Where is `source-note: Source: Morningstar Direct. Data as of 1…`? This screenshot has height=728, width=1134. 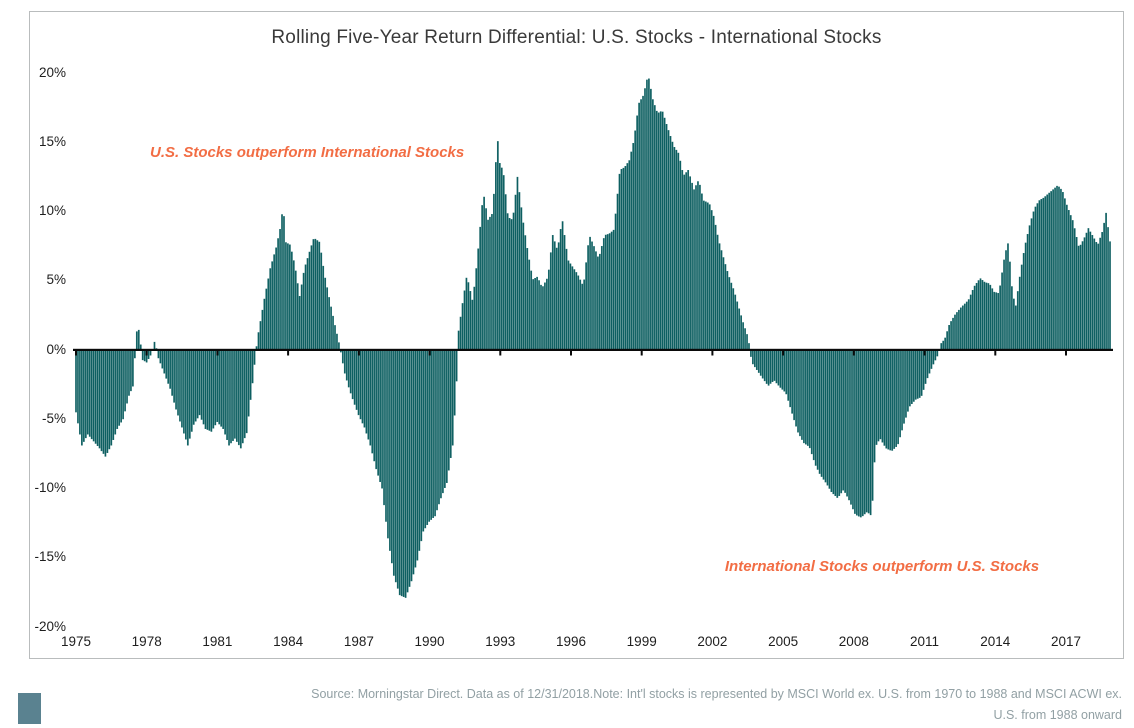 source-note: Source: Morningstar Direct. Data as of 1… is located at coordinates (672, 705).